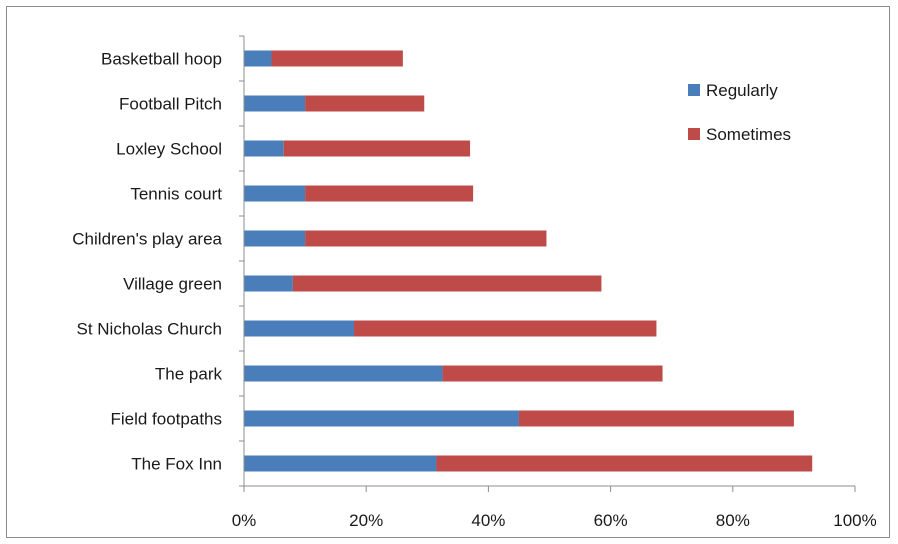 Image resolution: width=898 pixels, height=544 pixels. Describe the element at coordinates (366, 520) in the screenshot. I see `x-tick-label: 20%` at that location.